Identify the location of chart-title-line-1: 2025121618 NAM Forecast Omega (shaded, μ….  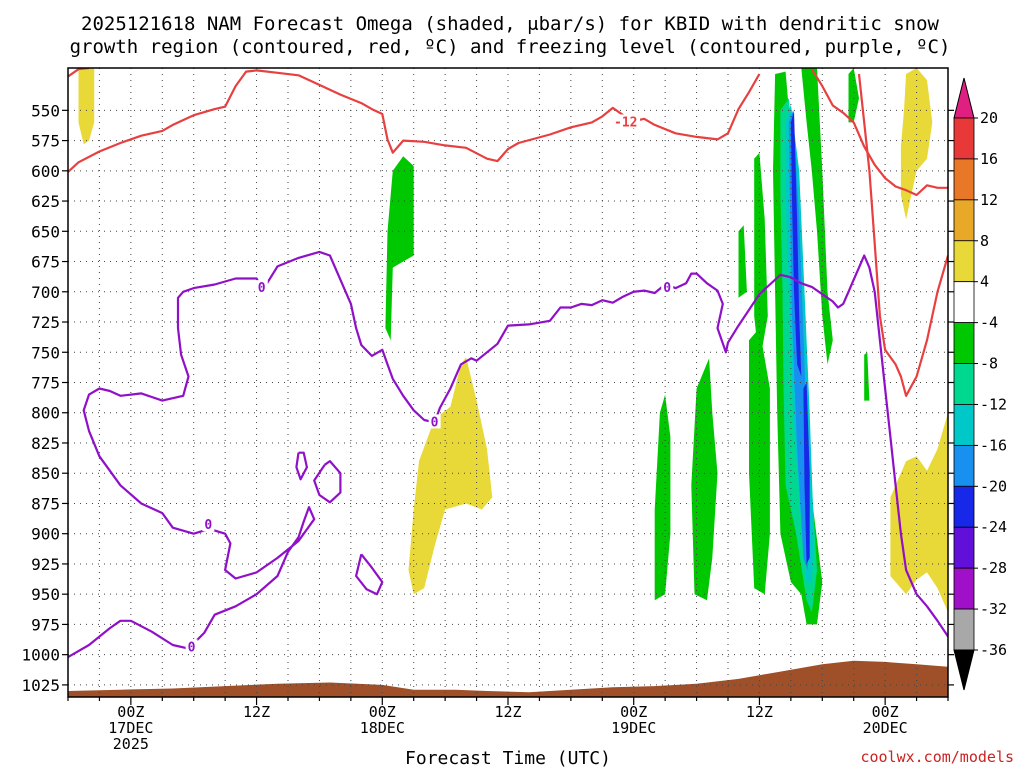
(510, 24).